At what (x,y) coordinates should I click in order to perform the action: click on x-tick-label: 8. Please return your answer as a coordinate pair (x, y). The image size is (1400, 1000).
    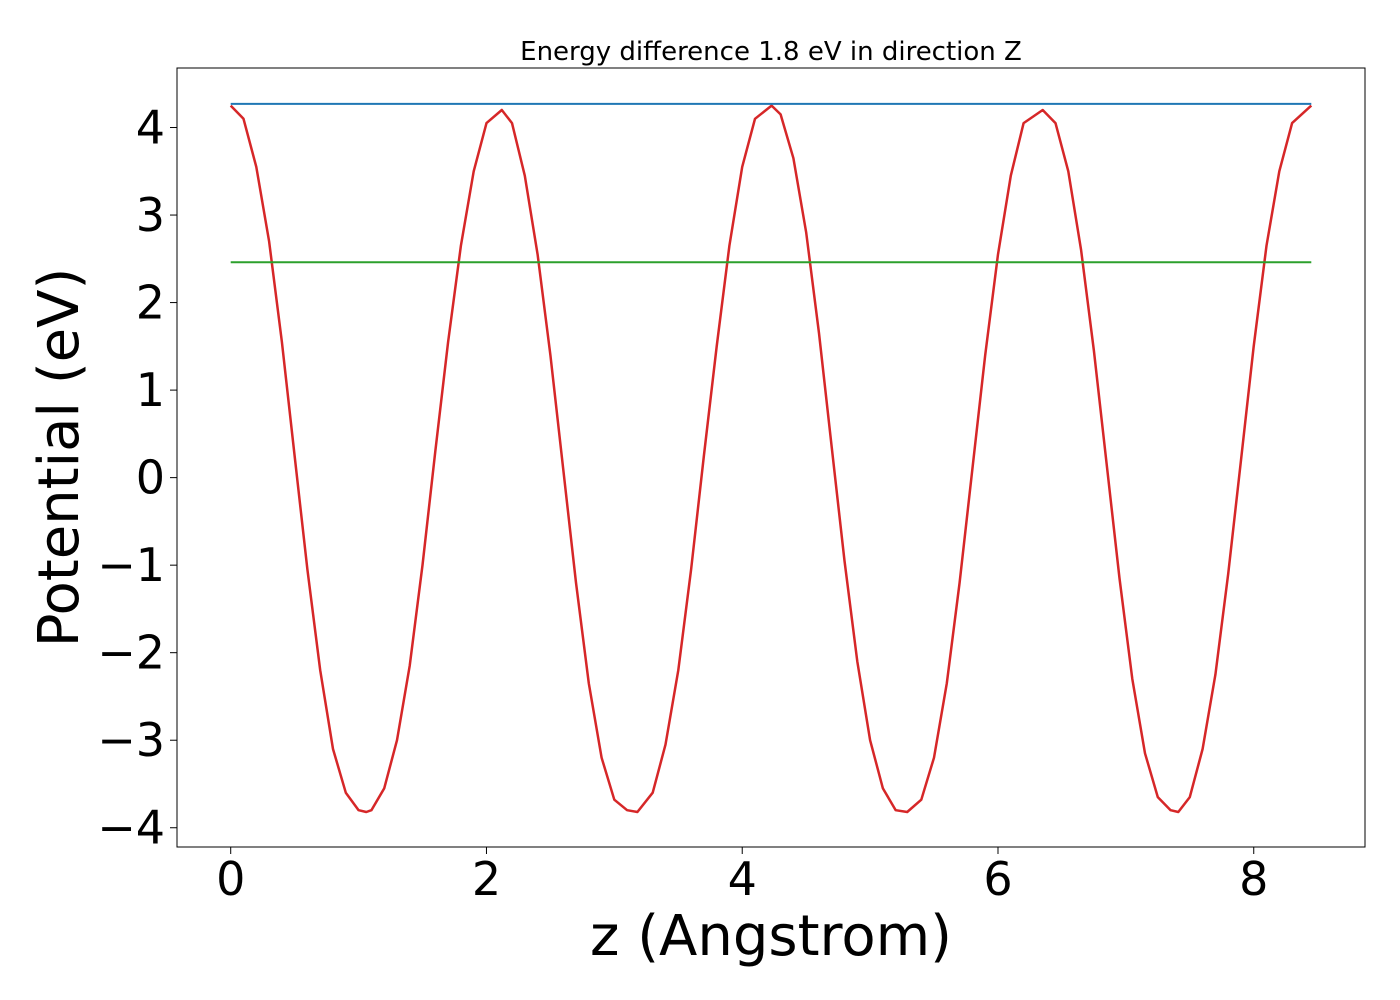
    Looking at the image, I should click on (1253, 879).